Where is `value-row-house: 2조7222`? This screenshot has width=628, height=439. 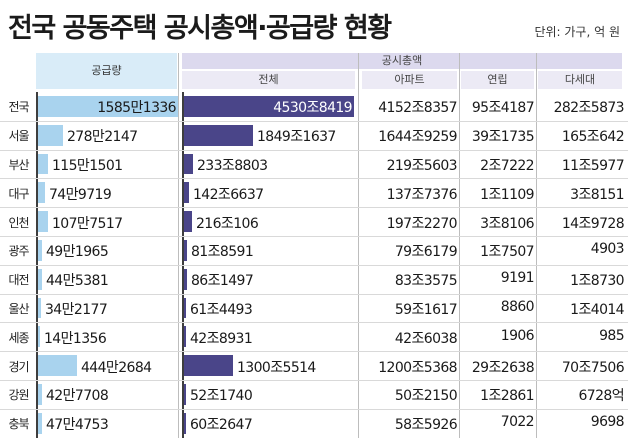 value-row-house: 2조7222 is located at coordinates (507, 166).